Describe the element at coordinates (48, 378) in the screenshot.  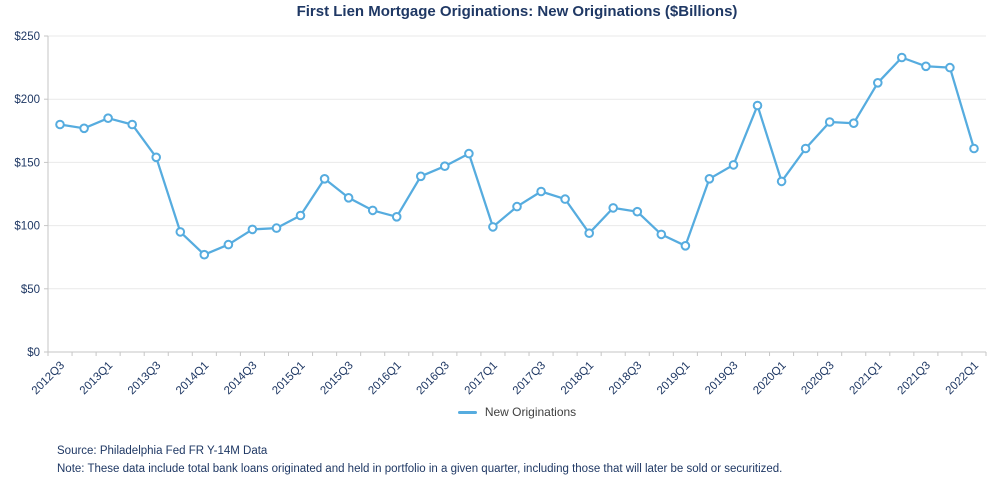
I see `x-axis-label: 2012Q3` at that location.